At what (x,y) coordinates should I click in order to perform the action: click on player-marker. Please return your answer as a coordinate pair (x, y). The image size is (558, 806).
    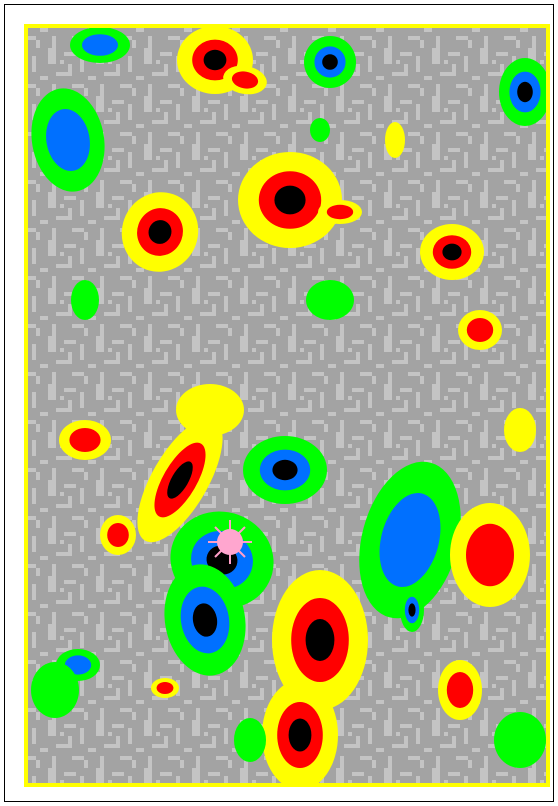
    Looking at the image, I should click on (230, 542).